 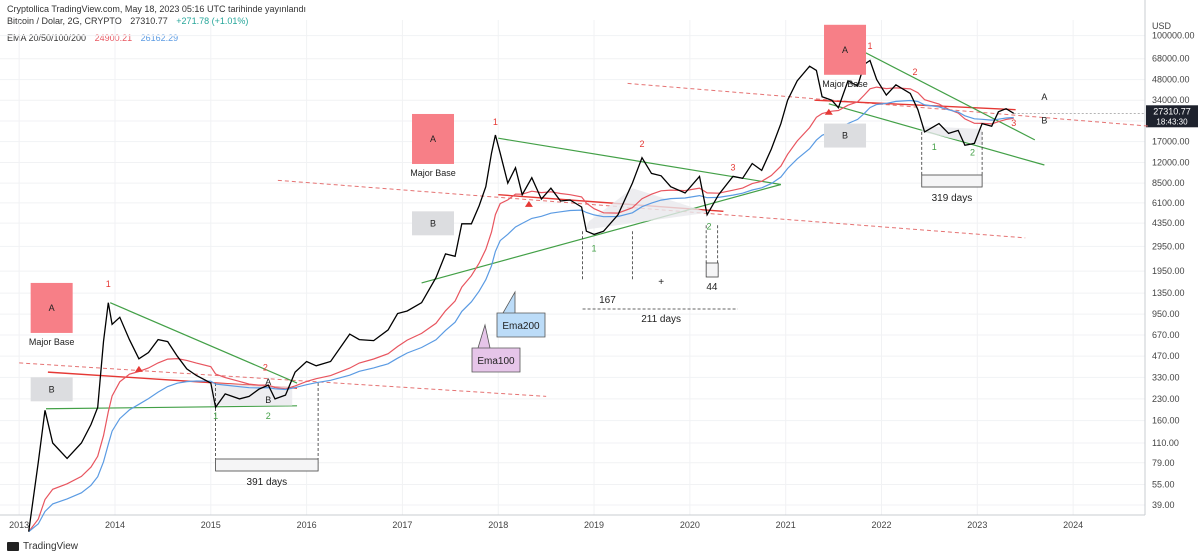 I want to click on y-tick-label: 8500.00, so click(x=1168, y=183).